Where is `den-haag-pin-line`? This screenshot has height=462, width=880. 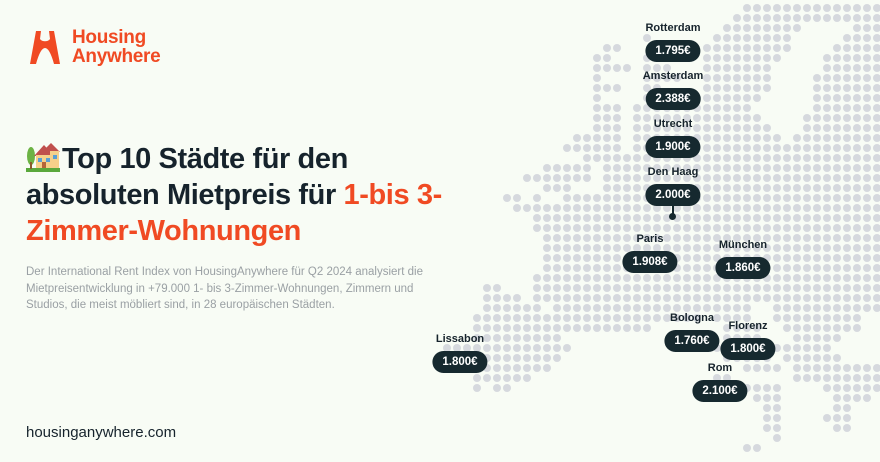 den-haag-pin-line is located at coordinates (673, 209).